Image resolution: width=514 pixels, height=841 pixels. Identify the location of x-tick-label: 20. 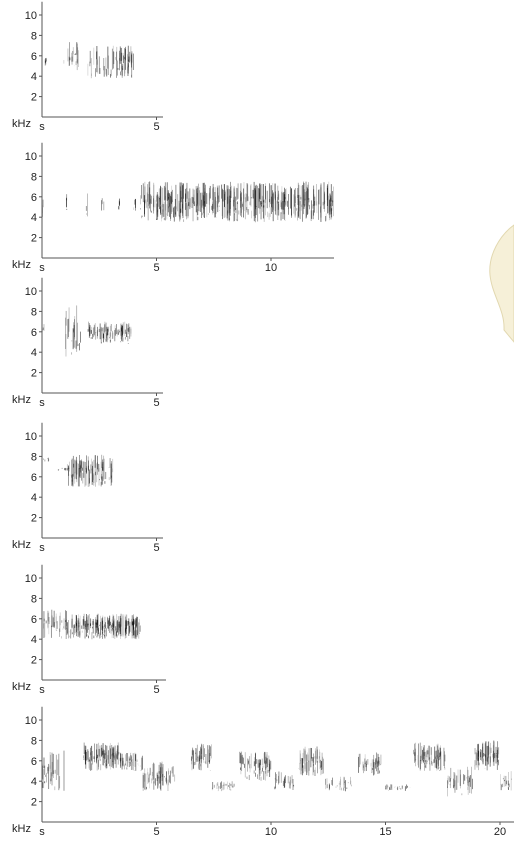
(500, 832).